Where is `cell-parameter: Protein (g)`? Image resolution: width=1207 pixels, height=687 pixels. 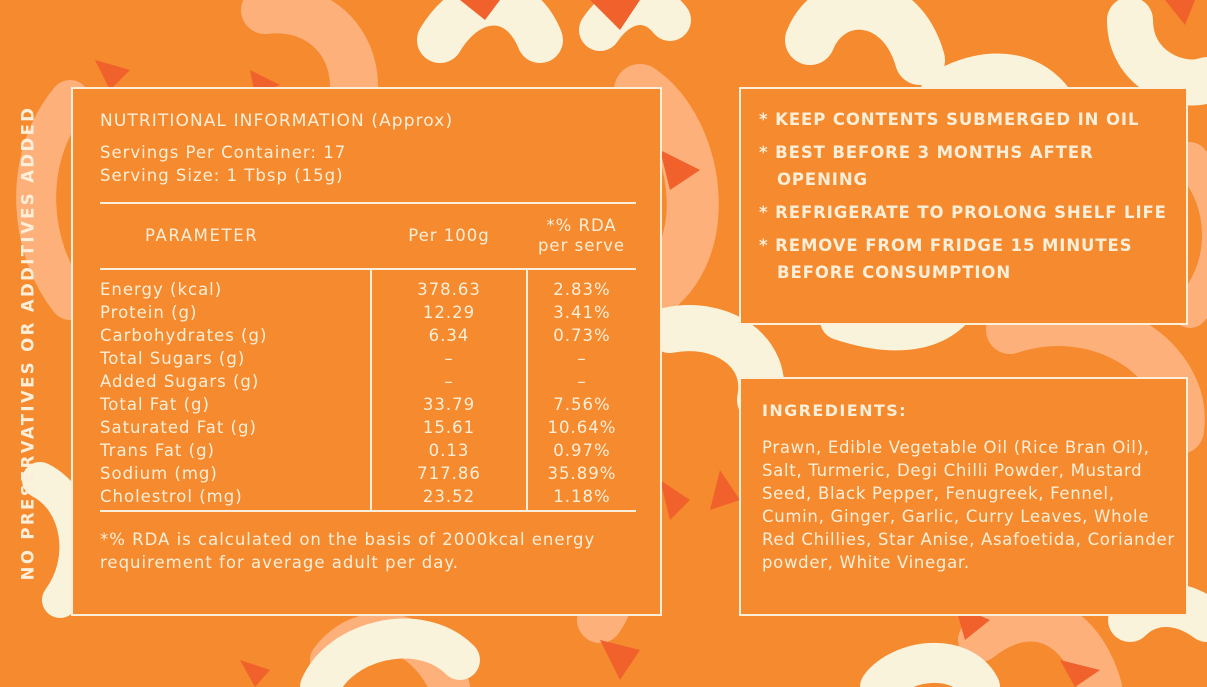 cell-parameter: Protein (g) is located at coordinates (149, 312).